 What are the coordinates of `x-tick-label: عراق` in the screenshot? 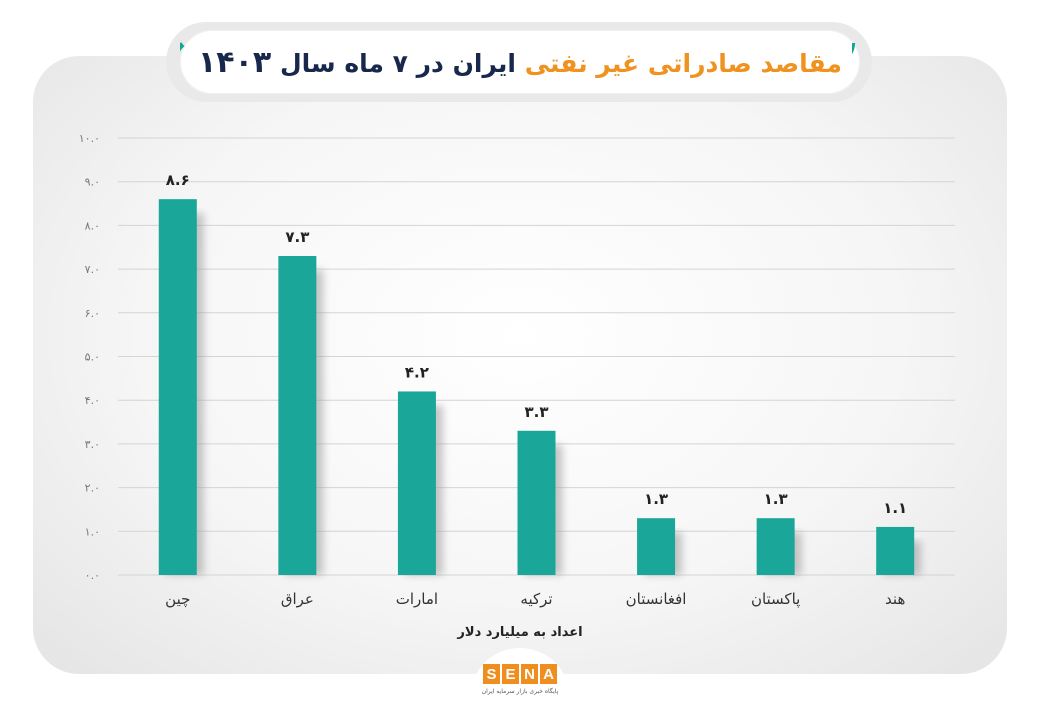 It's located at (297, 599).